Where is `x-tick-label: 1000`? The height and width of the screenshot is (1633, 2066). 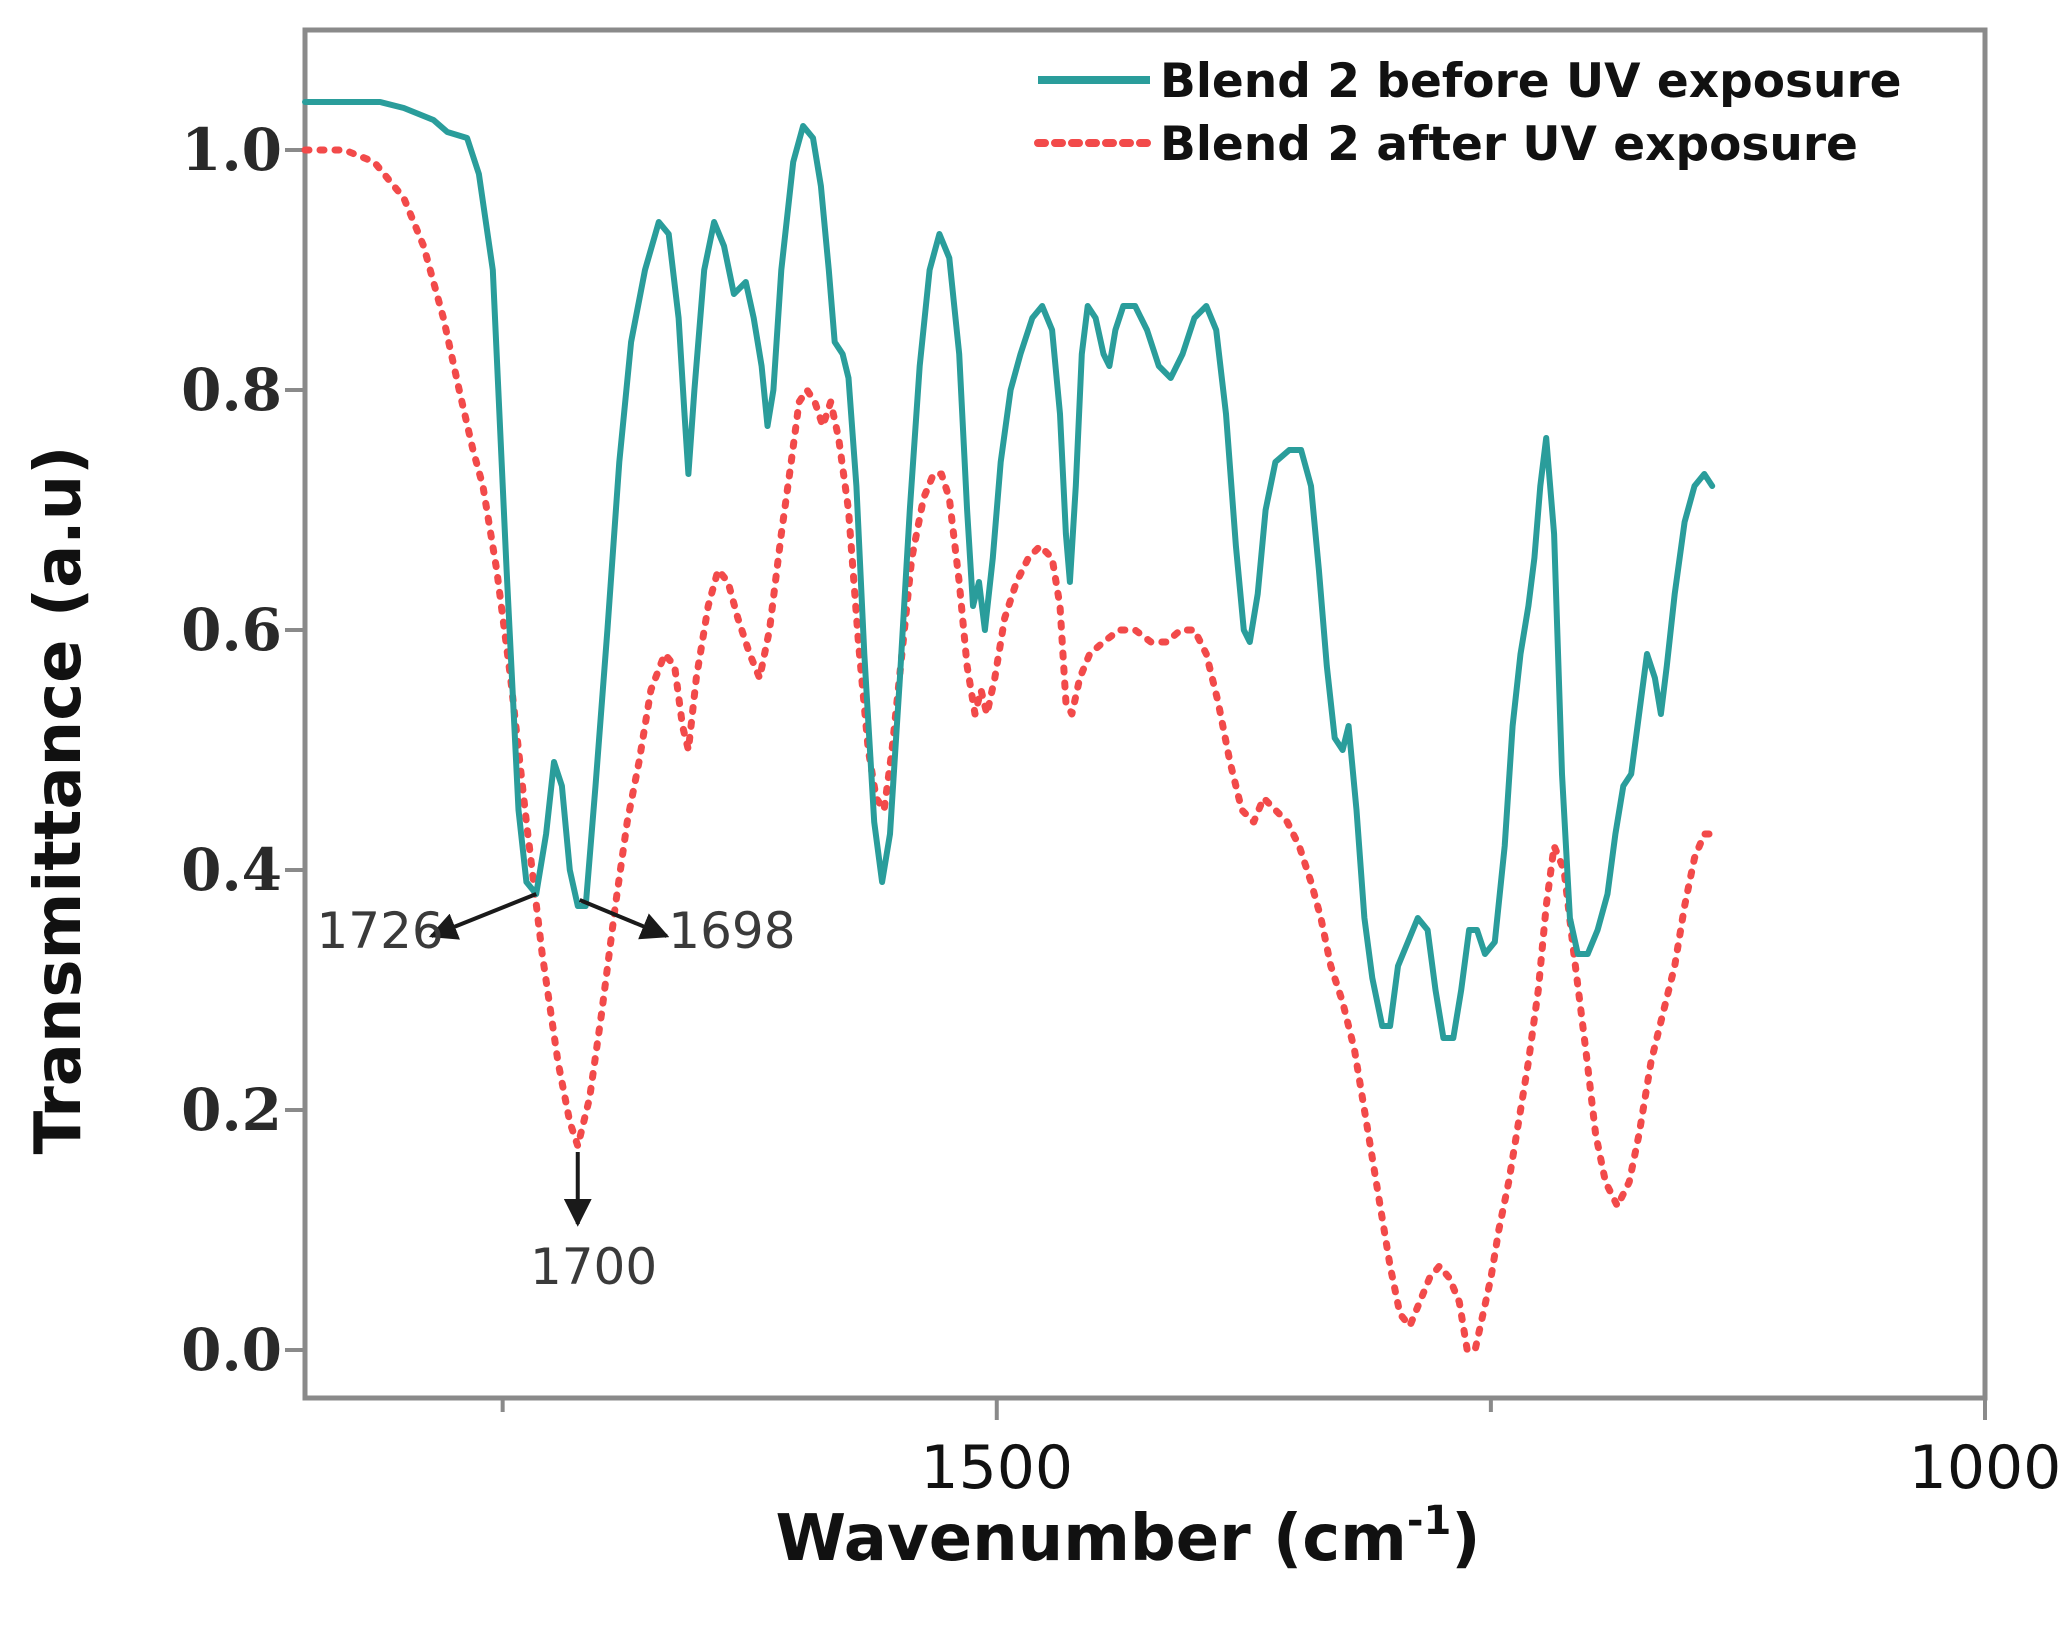
x-tick-label: 1000 is located at coordinates (1985, 1468).